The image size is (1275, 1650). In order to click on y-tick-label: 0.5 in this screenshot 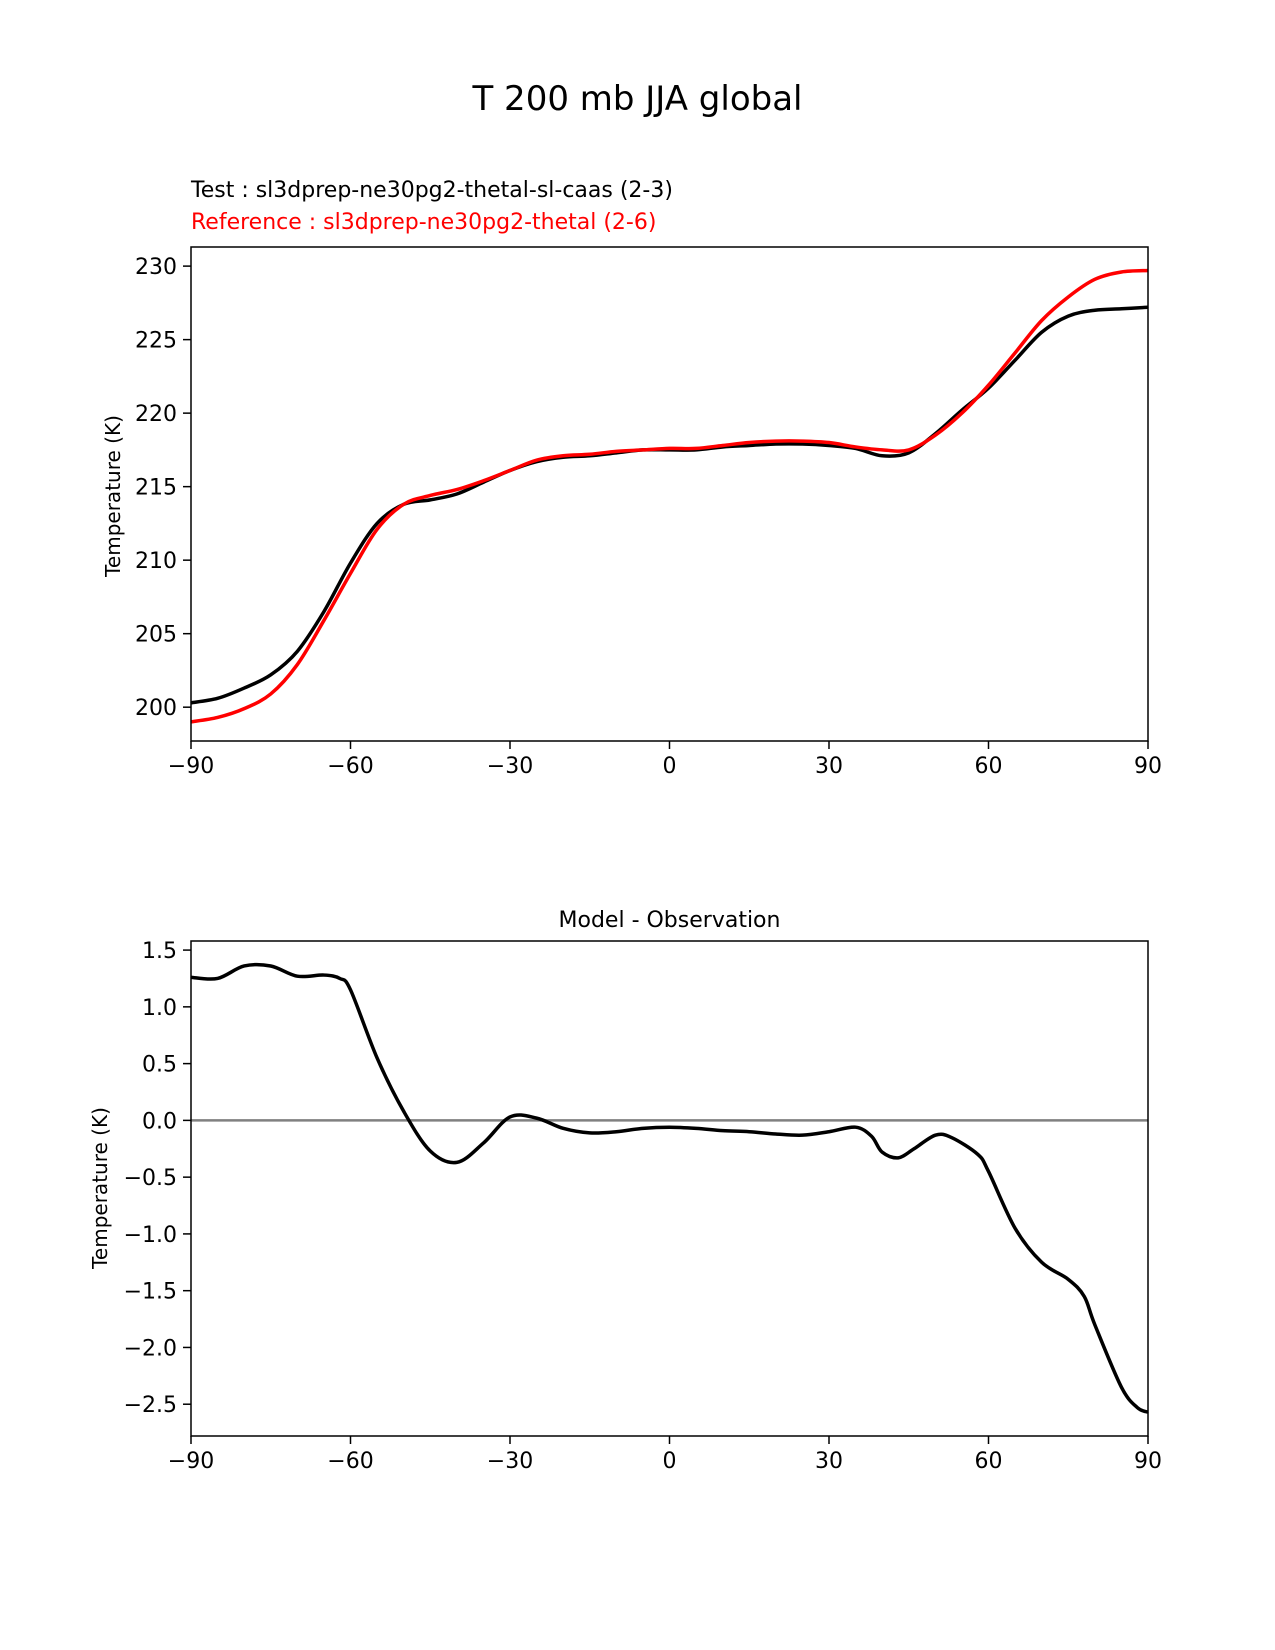, I will do `click(159, 1065)`.